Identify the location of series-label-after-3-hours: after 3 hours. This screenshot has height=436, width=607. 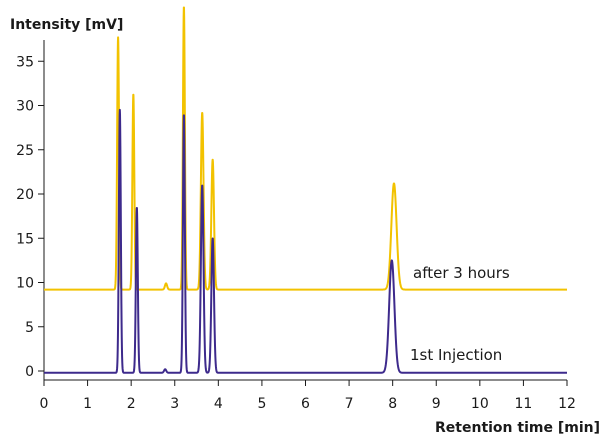
(461, 273).